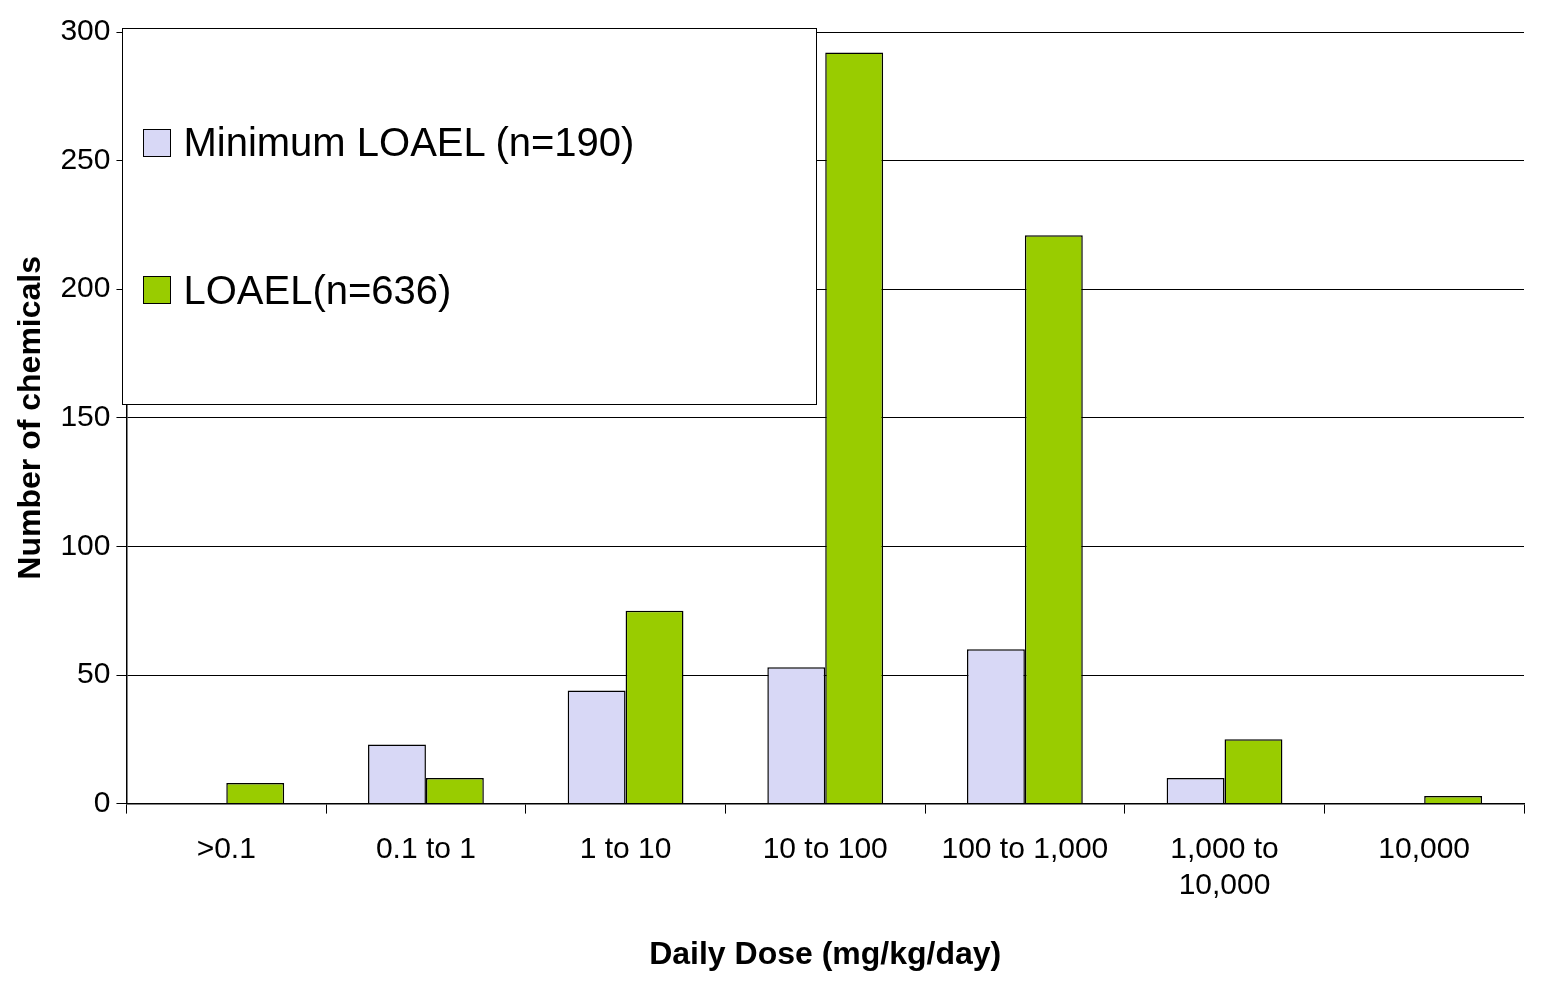  Describe the element at coordinates (102, 801) in the screenshot. I see `y-tick-label: 0` at that location.